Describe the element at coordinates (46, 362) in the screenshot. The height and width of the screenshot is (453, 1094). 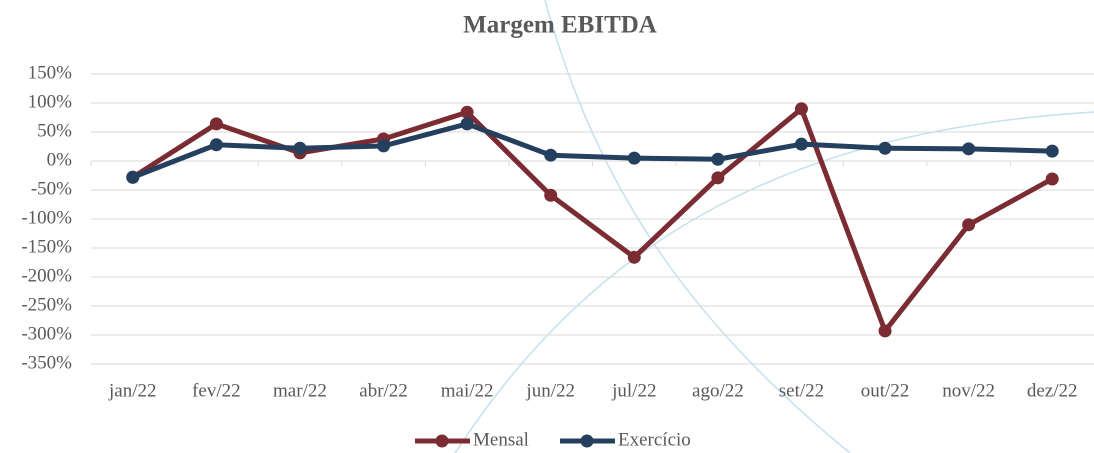
I see `y-tick-label: -350%` at that location.